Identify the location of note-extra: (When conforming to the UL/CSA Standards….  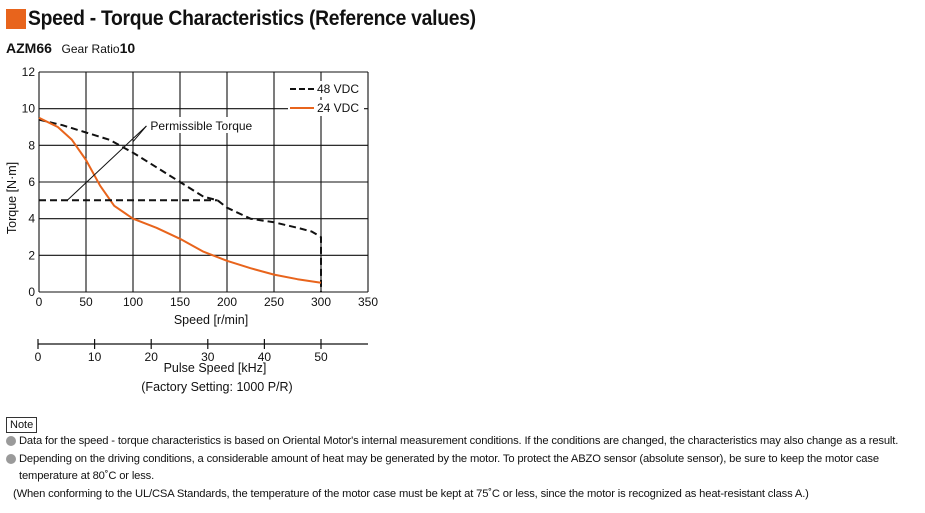
(411, 493).